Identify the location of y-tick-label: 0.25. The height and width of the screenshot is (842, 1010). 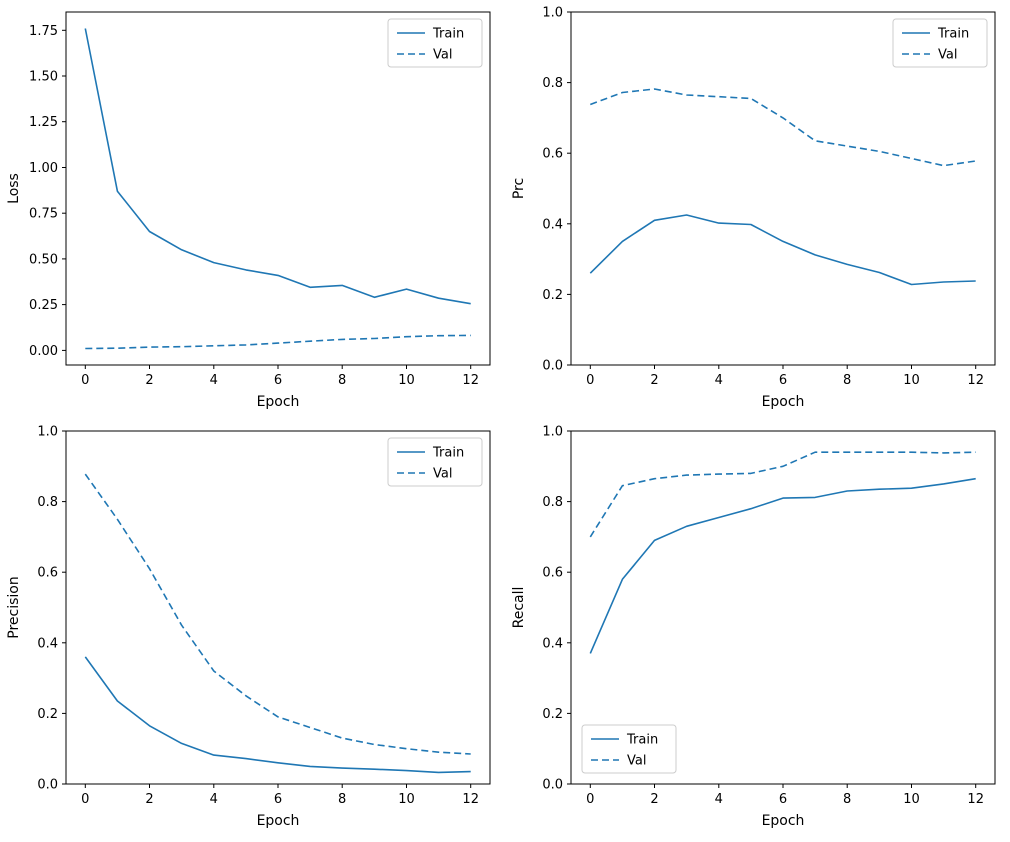
(43, 305).